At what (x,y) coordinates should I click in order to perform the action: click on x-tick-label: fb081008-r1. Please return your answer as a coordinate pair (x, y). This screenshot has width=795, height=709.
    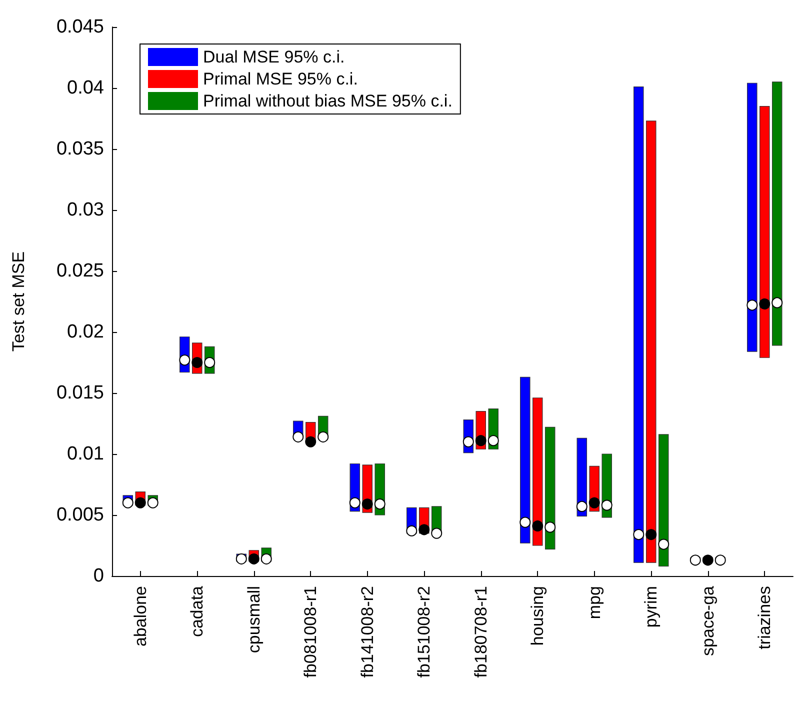
    Looking at the image, I should click on (310, 632).